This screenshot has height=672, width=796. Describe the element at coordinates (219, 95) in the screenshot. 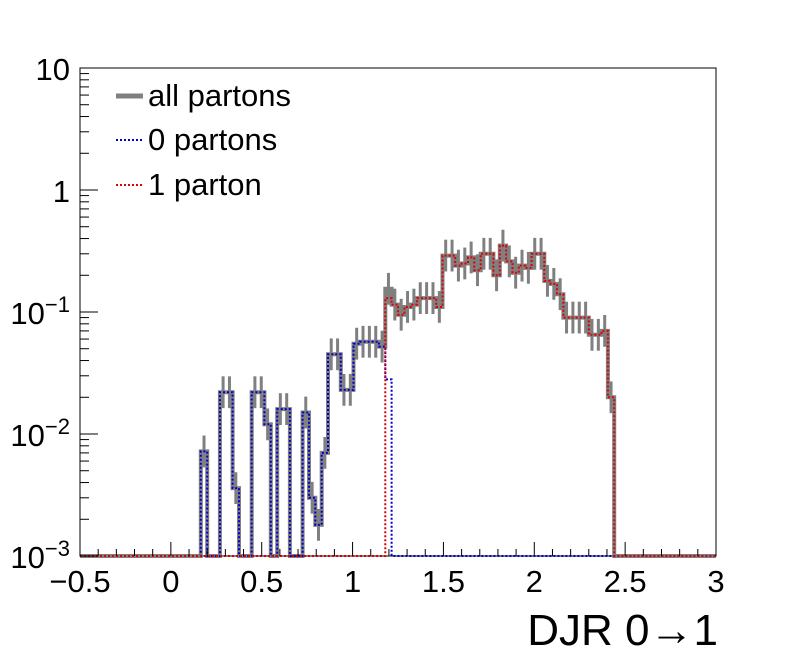

I see `legend-label-all-partons: all partons` at that location.